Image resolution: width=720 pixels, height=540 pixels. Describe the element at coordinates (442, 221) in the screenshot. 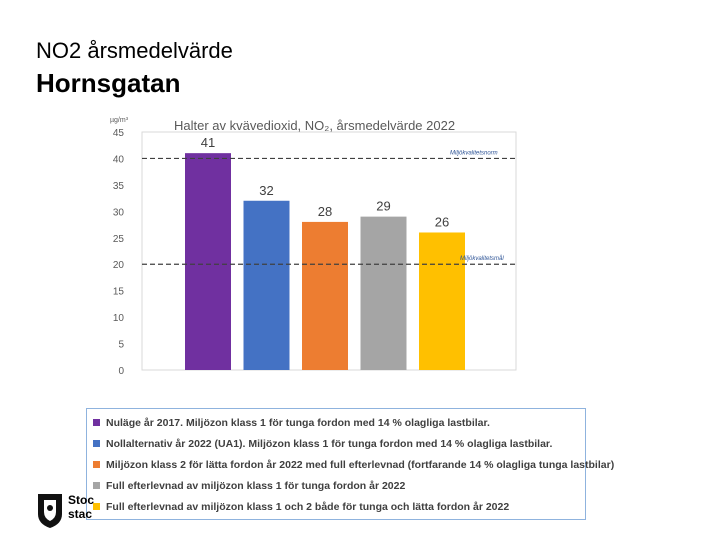

I see `bar-value-label: 26` at that location.